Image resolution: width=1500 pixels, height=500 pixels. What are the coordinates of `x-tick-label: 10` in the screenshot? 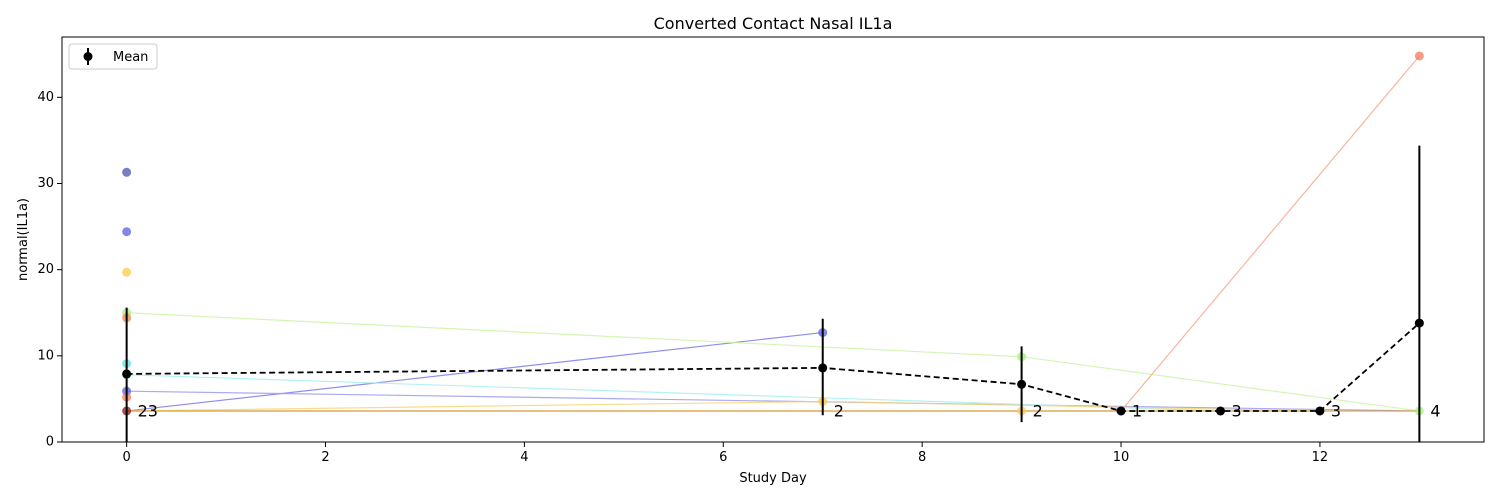 It's located at (1121, 457).